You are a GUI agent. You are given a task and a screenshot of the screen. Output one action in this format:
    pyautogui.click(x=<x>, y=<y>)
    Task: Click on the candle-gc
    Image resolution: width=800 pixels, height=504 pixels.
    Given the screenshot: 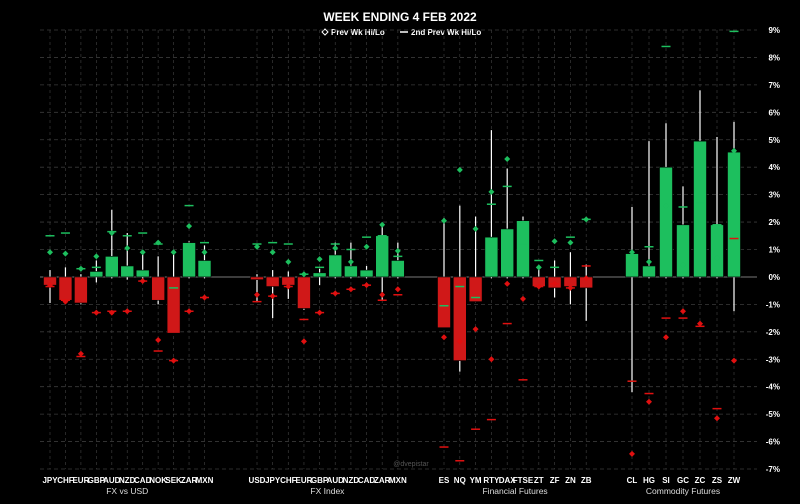 What is the action you would take?
    pyautogui.click(x=683, y=252)
    